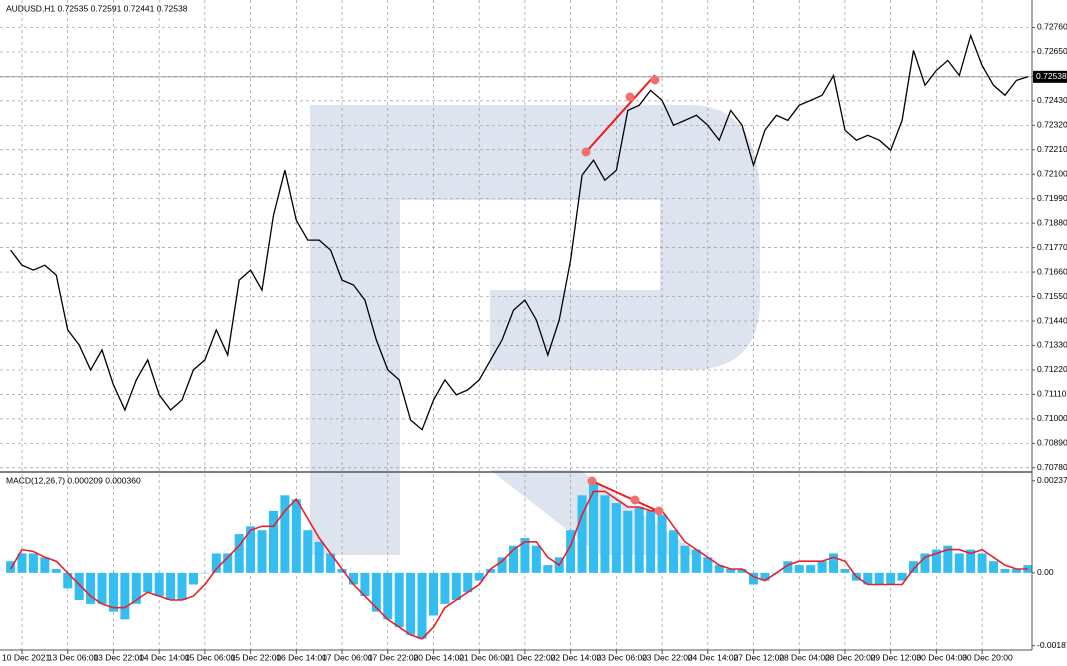 Image resolution: width=1067 pixels, height=666 pixels. I want to click on trend-line, so click(620, 113).